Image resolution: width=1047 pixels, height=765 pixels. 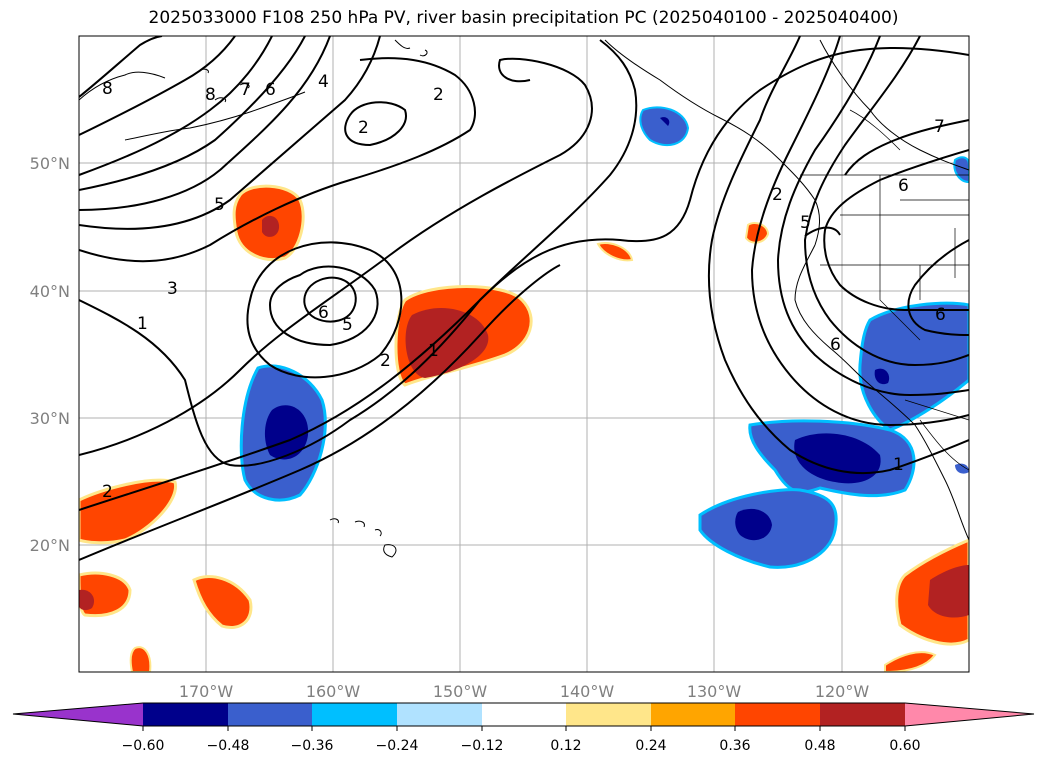 I want to click on colorbar-extend-high, so click(x=969, y=714).